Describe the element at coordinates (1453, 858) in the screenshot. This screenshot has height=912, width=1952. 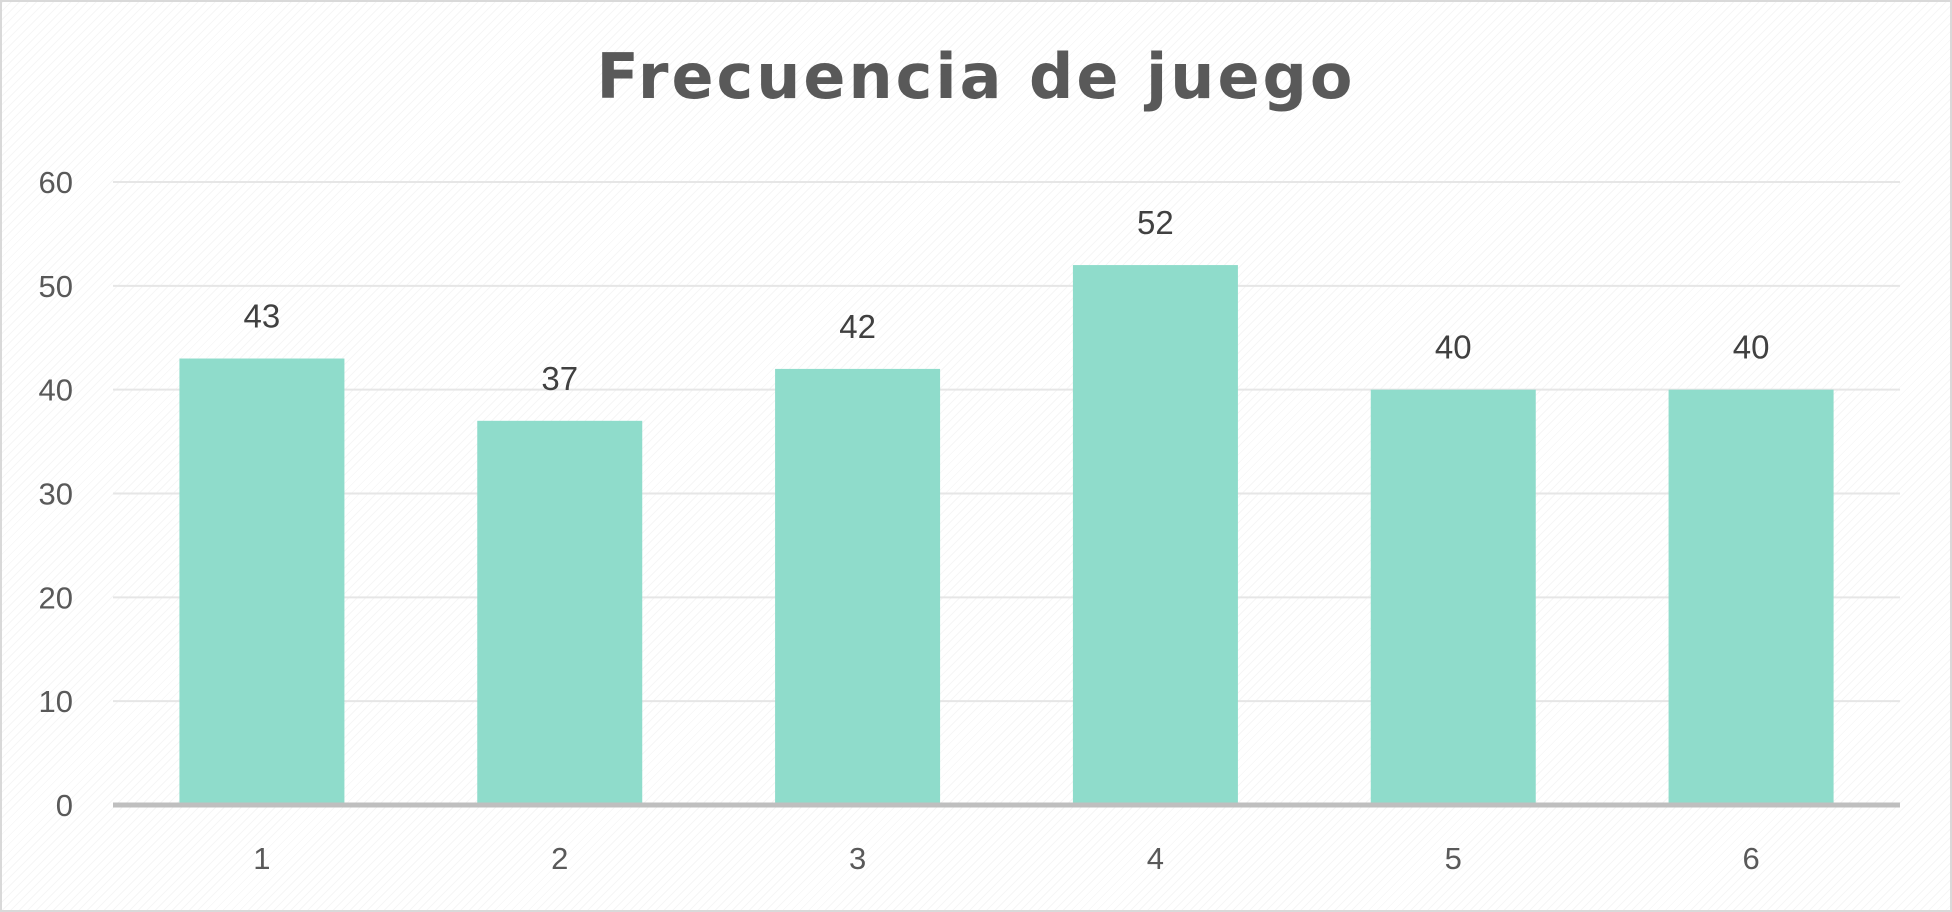
I see `x-tick-label: 5` at that location.